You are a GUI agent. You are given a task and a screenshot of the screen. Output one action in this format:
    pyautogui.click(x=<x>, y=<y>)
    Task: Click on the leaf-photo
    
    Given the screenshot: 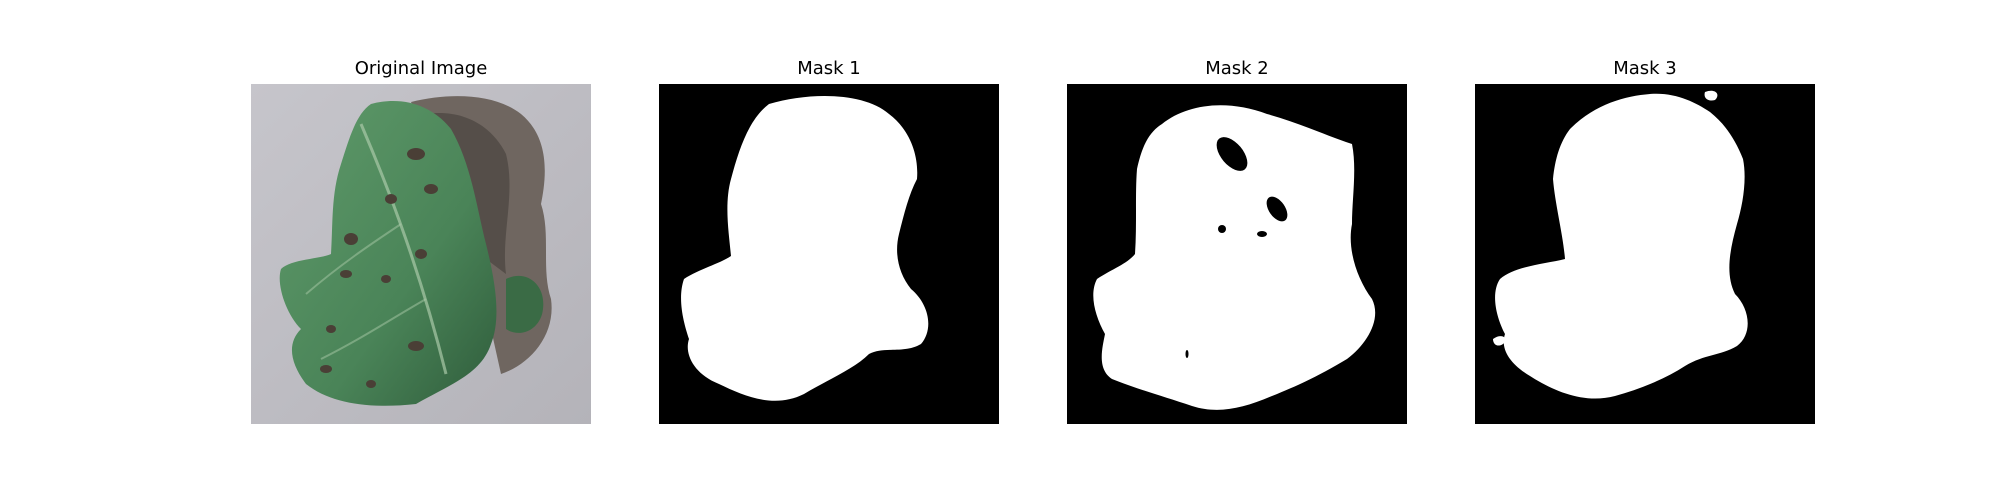 What is the action you would take?
    pyautogui.click(x=421, y=254)
    